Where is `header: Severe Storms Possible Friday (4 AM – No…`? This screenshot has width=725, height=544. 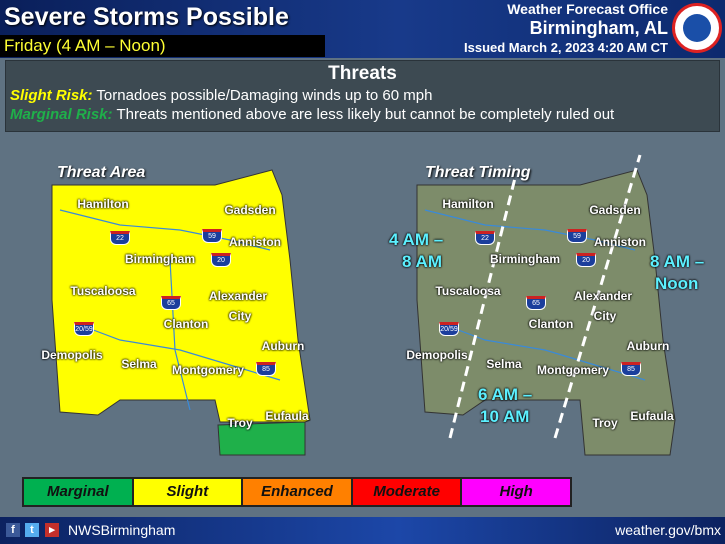
header: Severe Storms Possible Friday (4 AM – No… is located at coordinates (362, 29).